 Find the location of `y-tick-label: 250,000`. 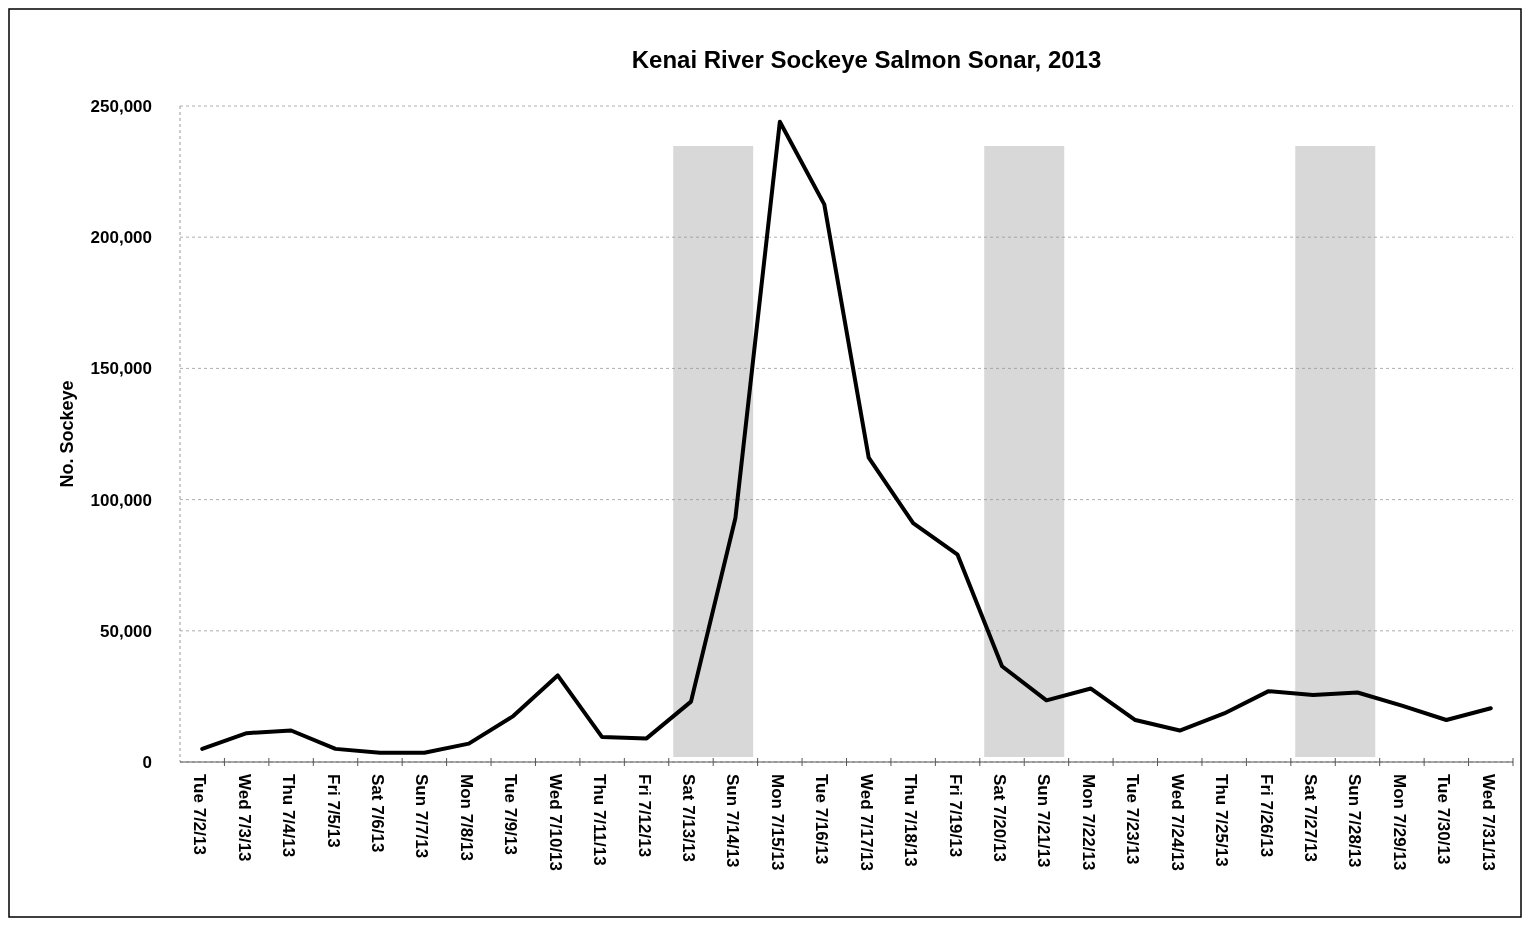

y-tick-label: 250,000 is located at coordinates (121, 106).